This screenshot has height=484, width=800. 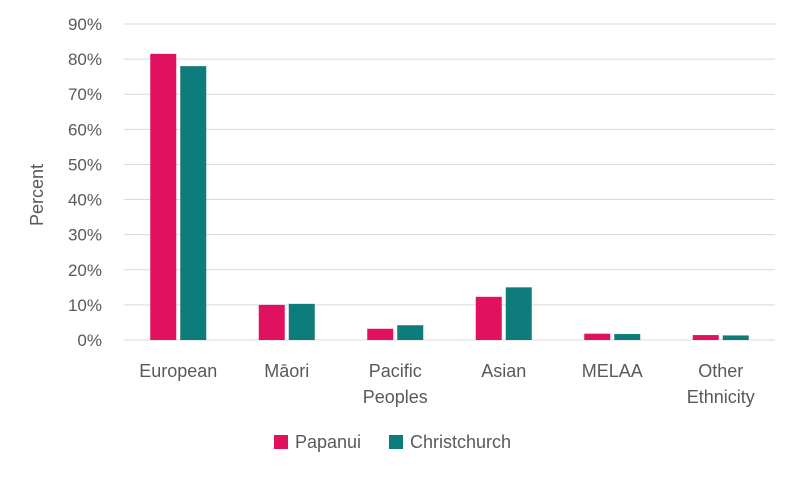 I want to click on legend-label: Papanui, so click(x=328, y=442).